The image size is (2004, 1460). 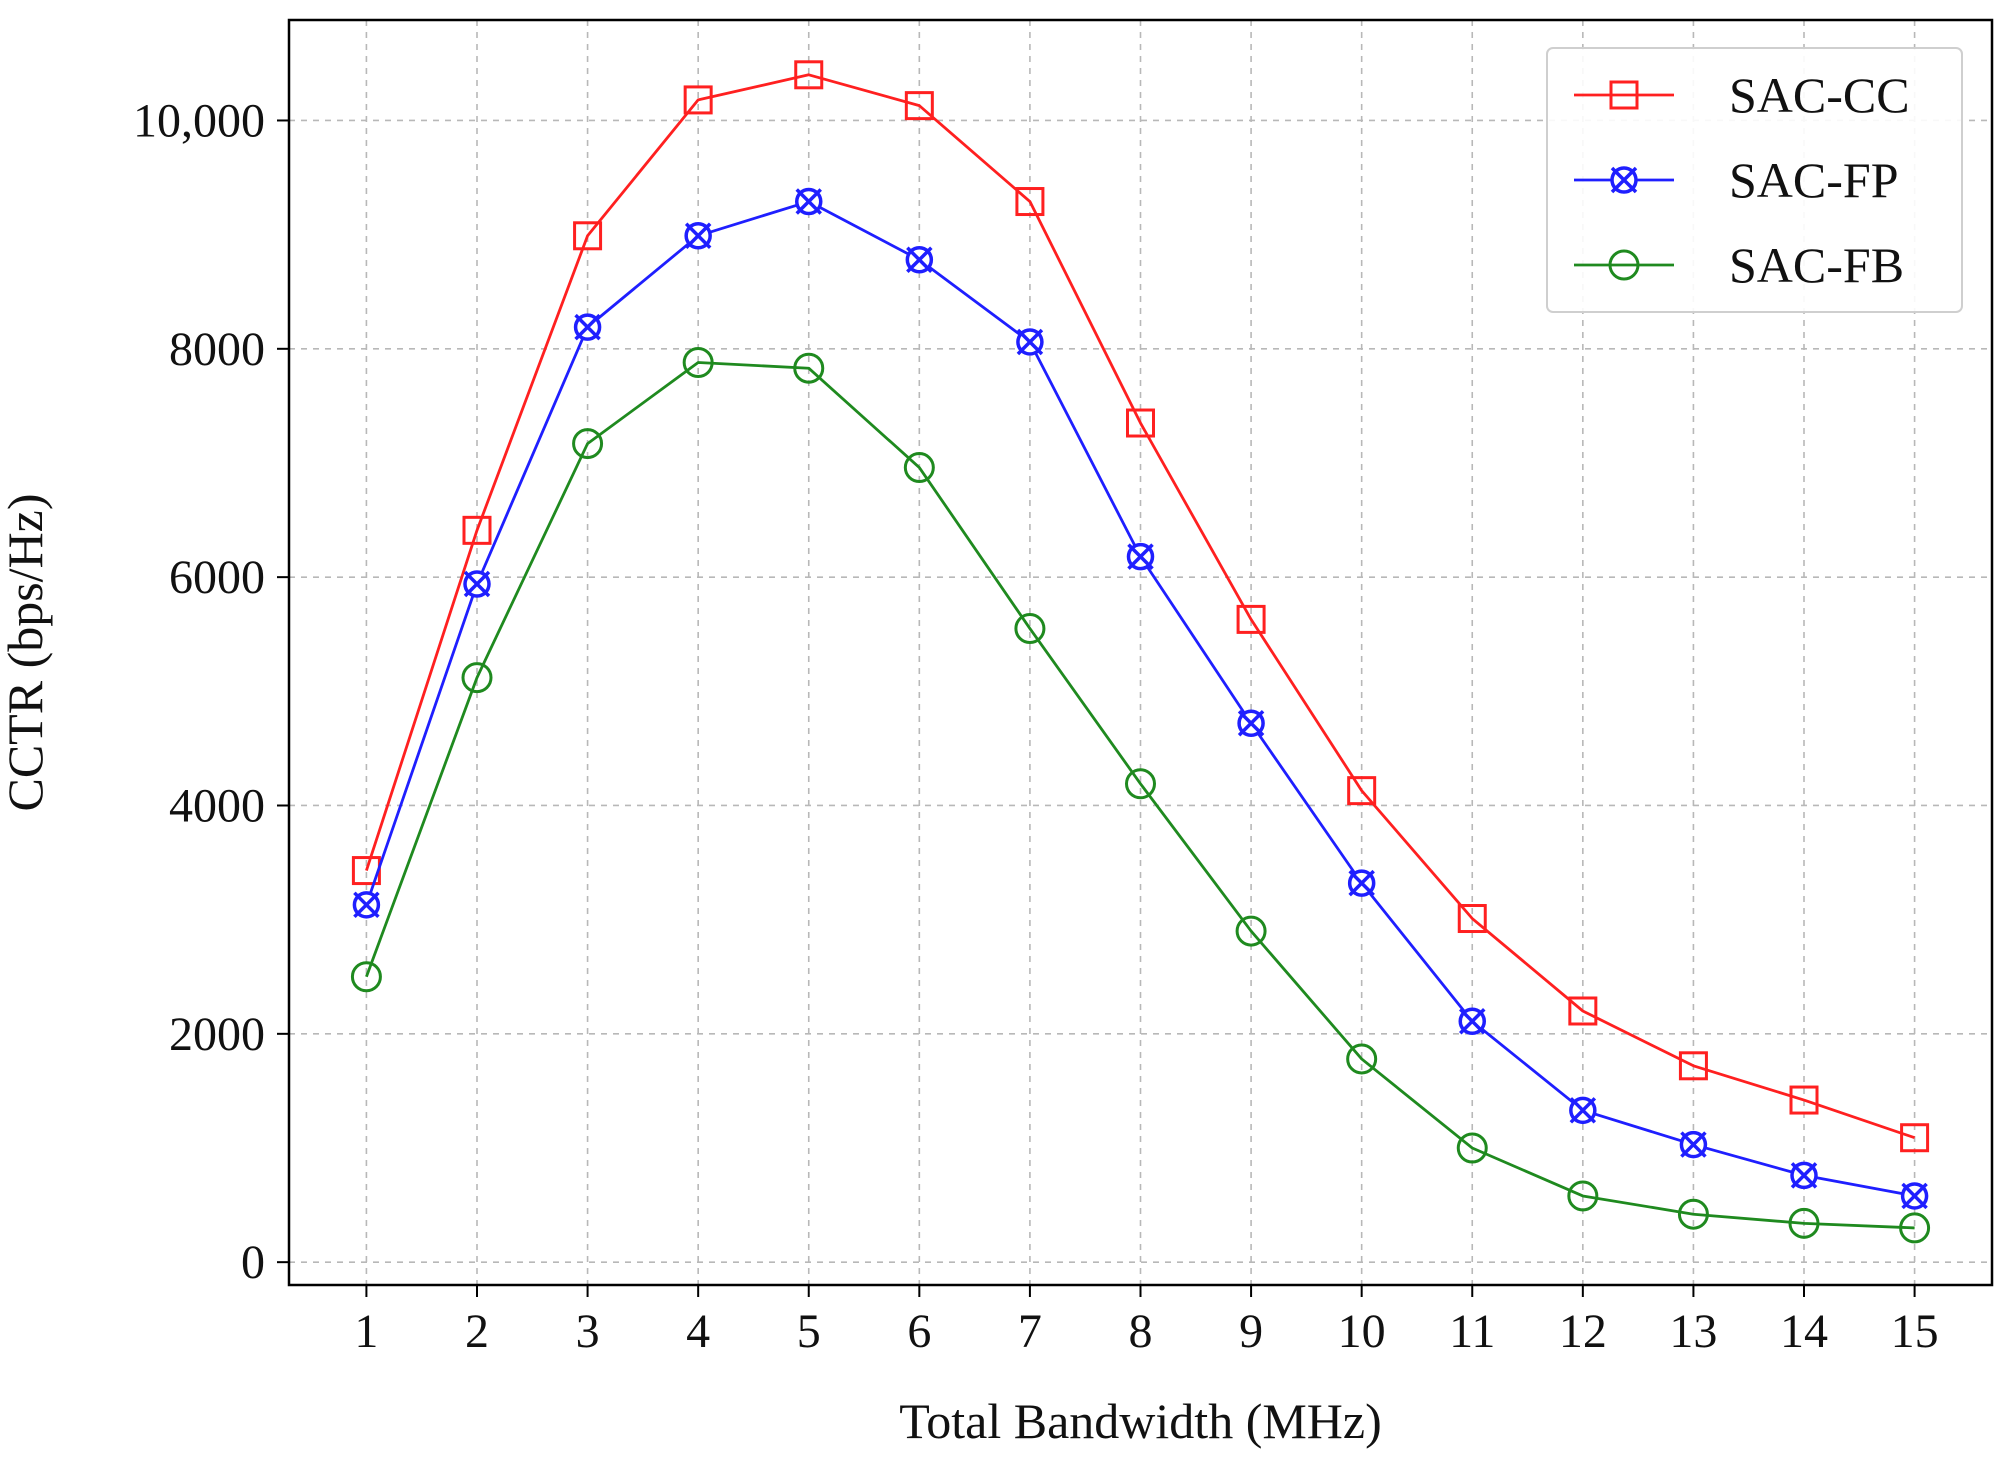 What do you see at coordinates (698, 1331) in the screenshot?
I see `x-tick-label: 4` at bounding box center [698, 1331].